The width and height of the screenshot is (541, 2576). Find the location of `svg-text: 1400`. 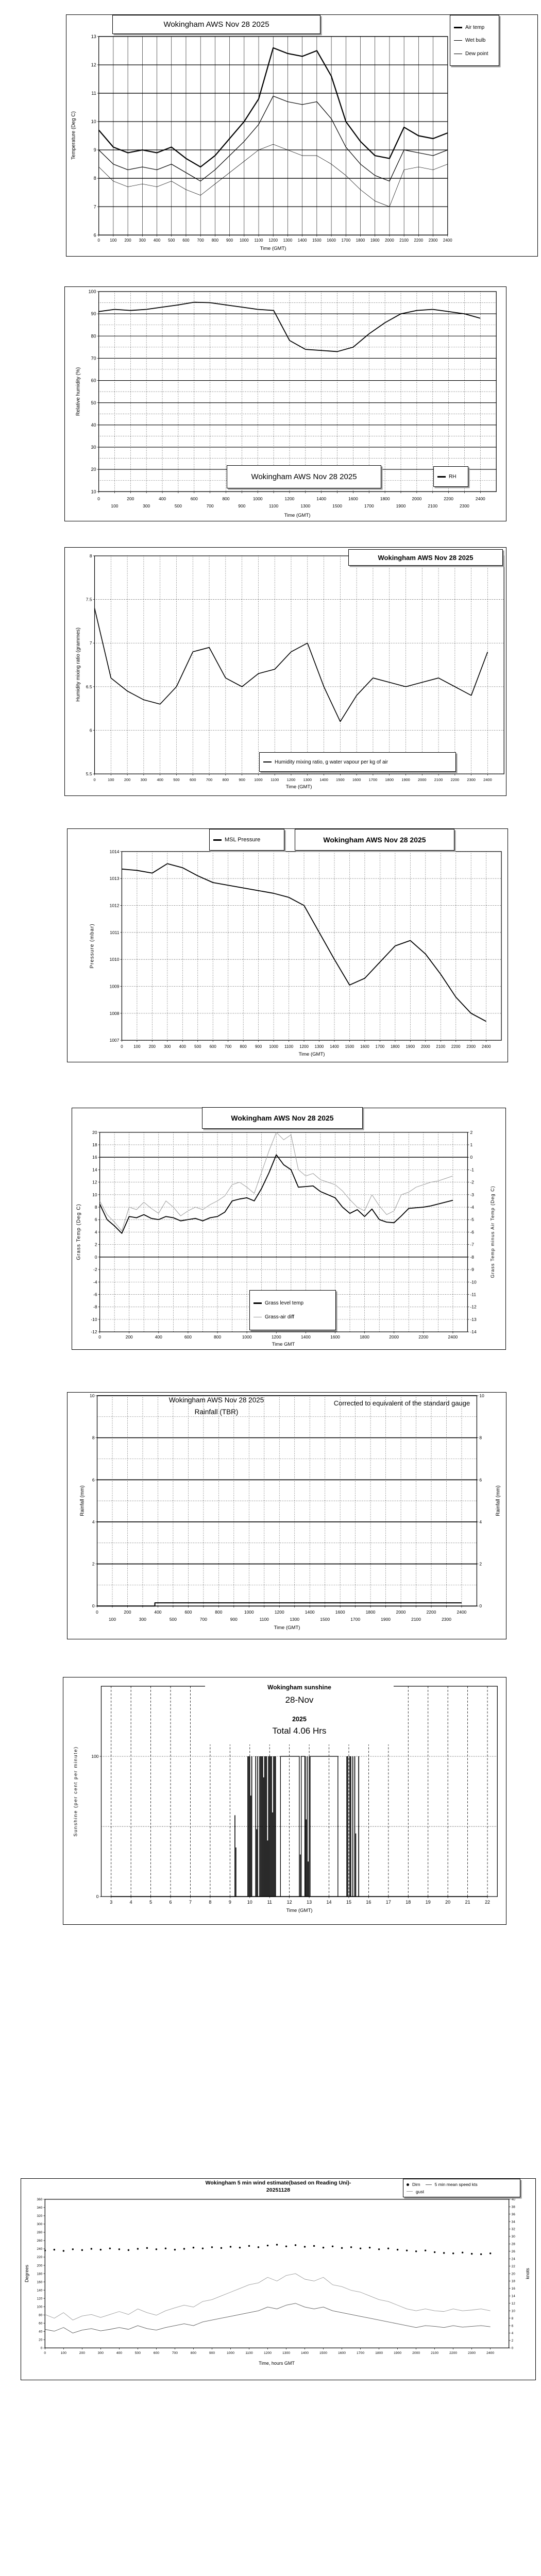

svg-text: 1400 is located at coordinates (306, 1337).